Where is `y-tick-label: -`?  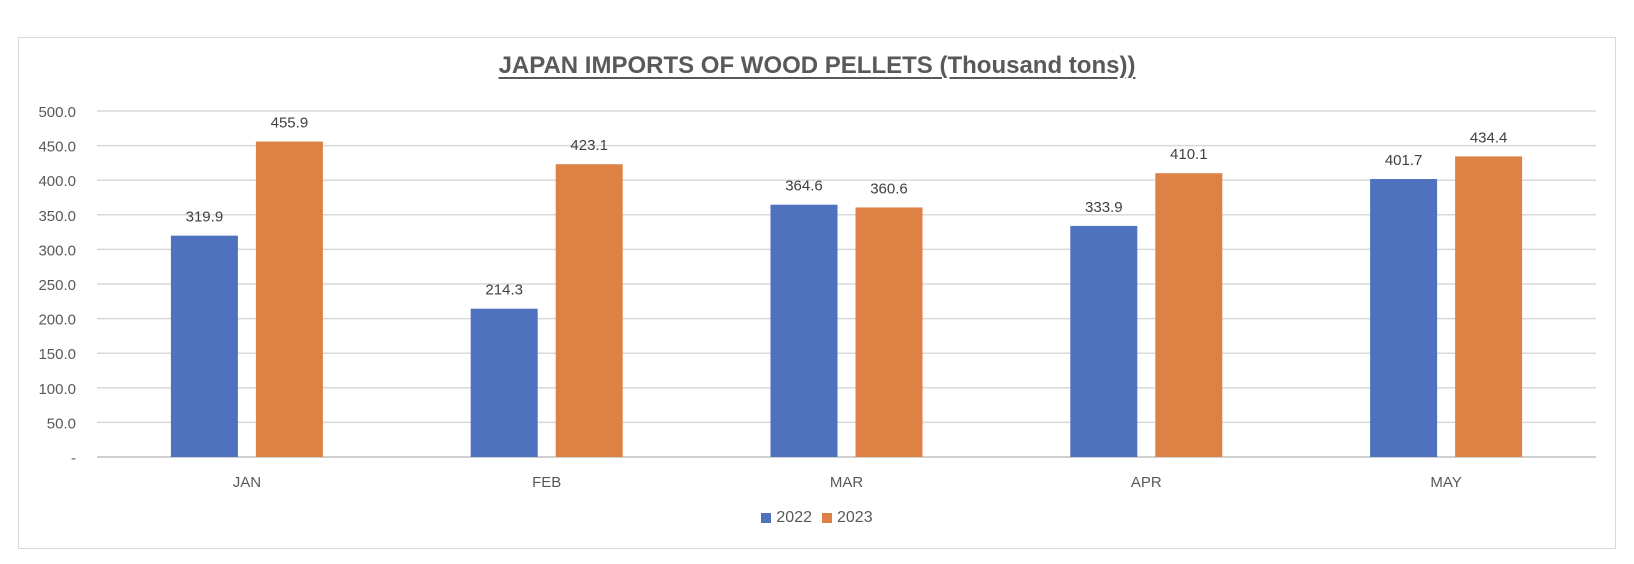 y-tick-label: - is located at coordinates (73, 458).